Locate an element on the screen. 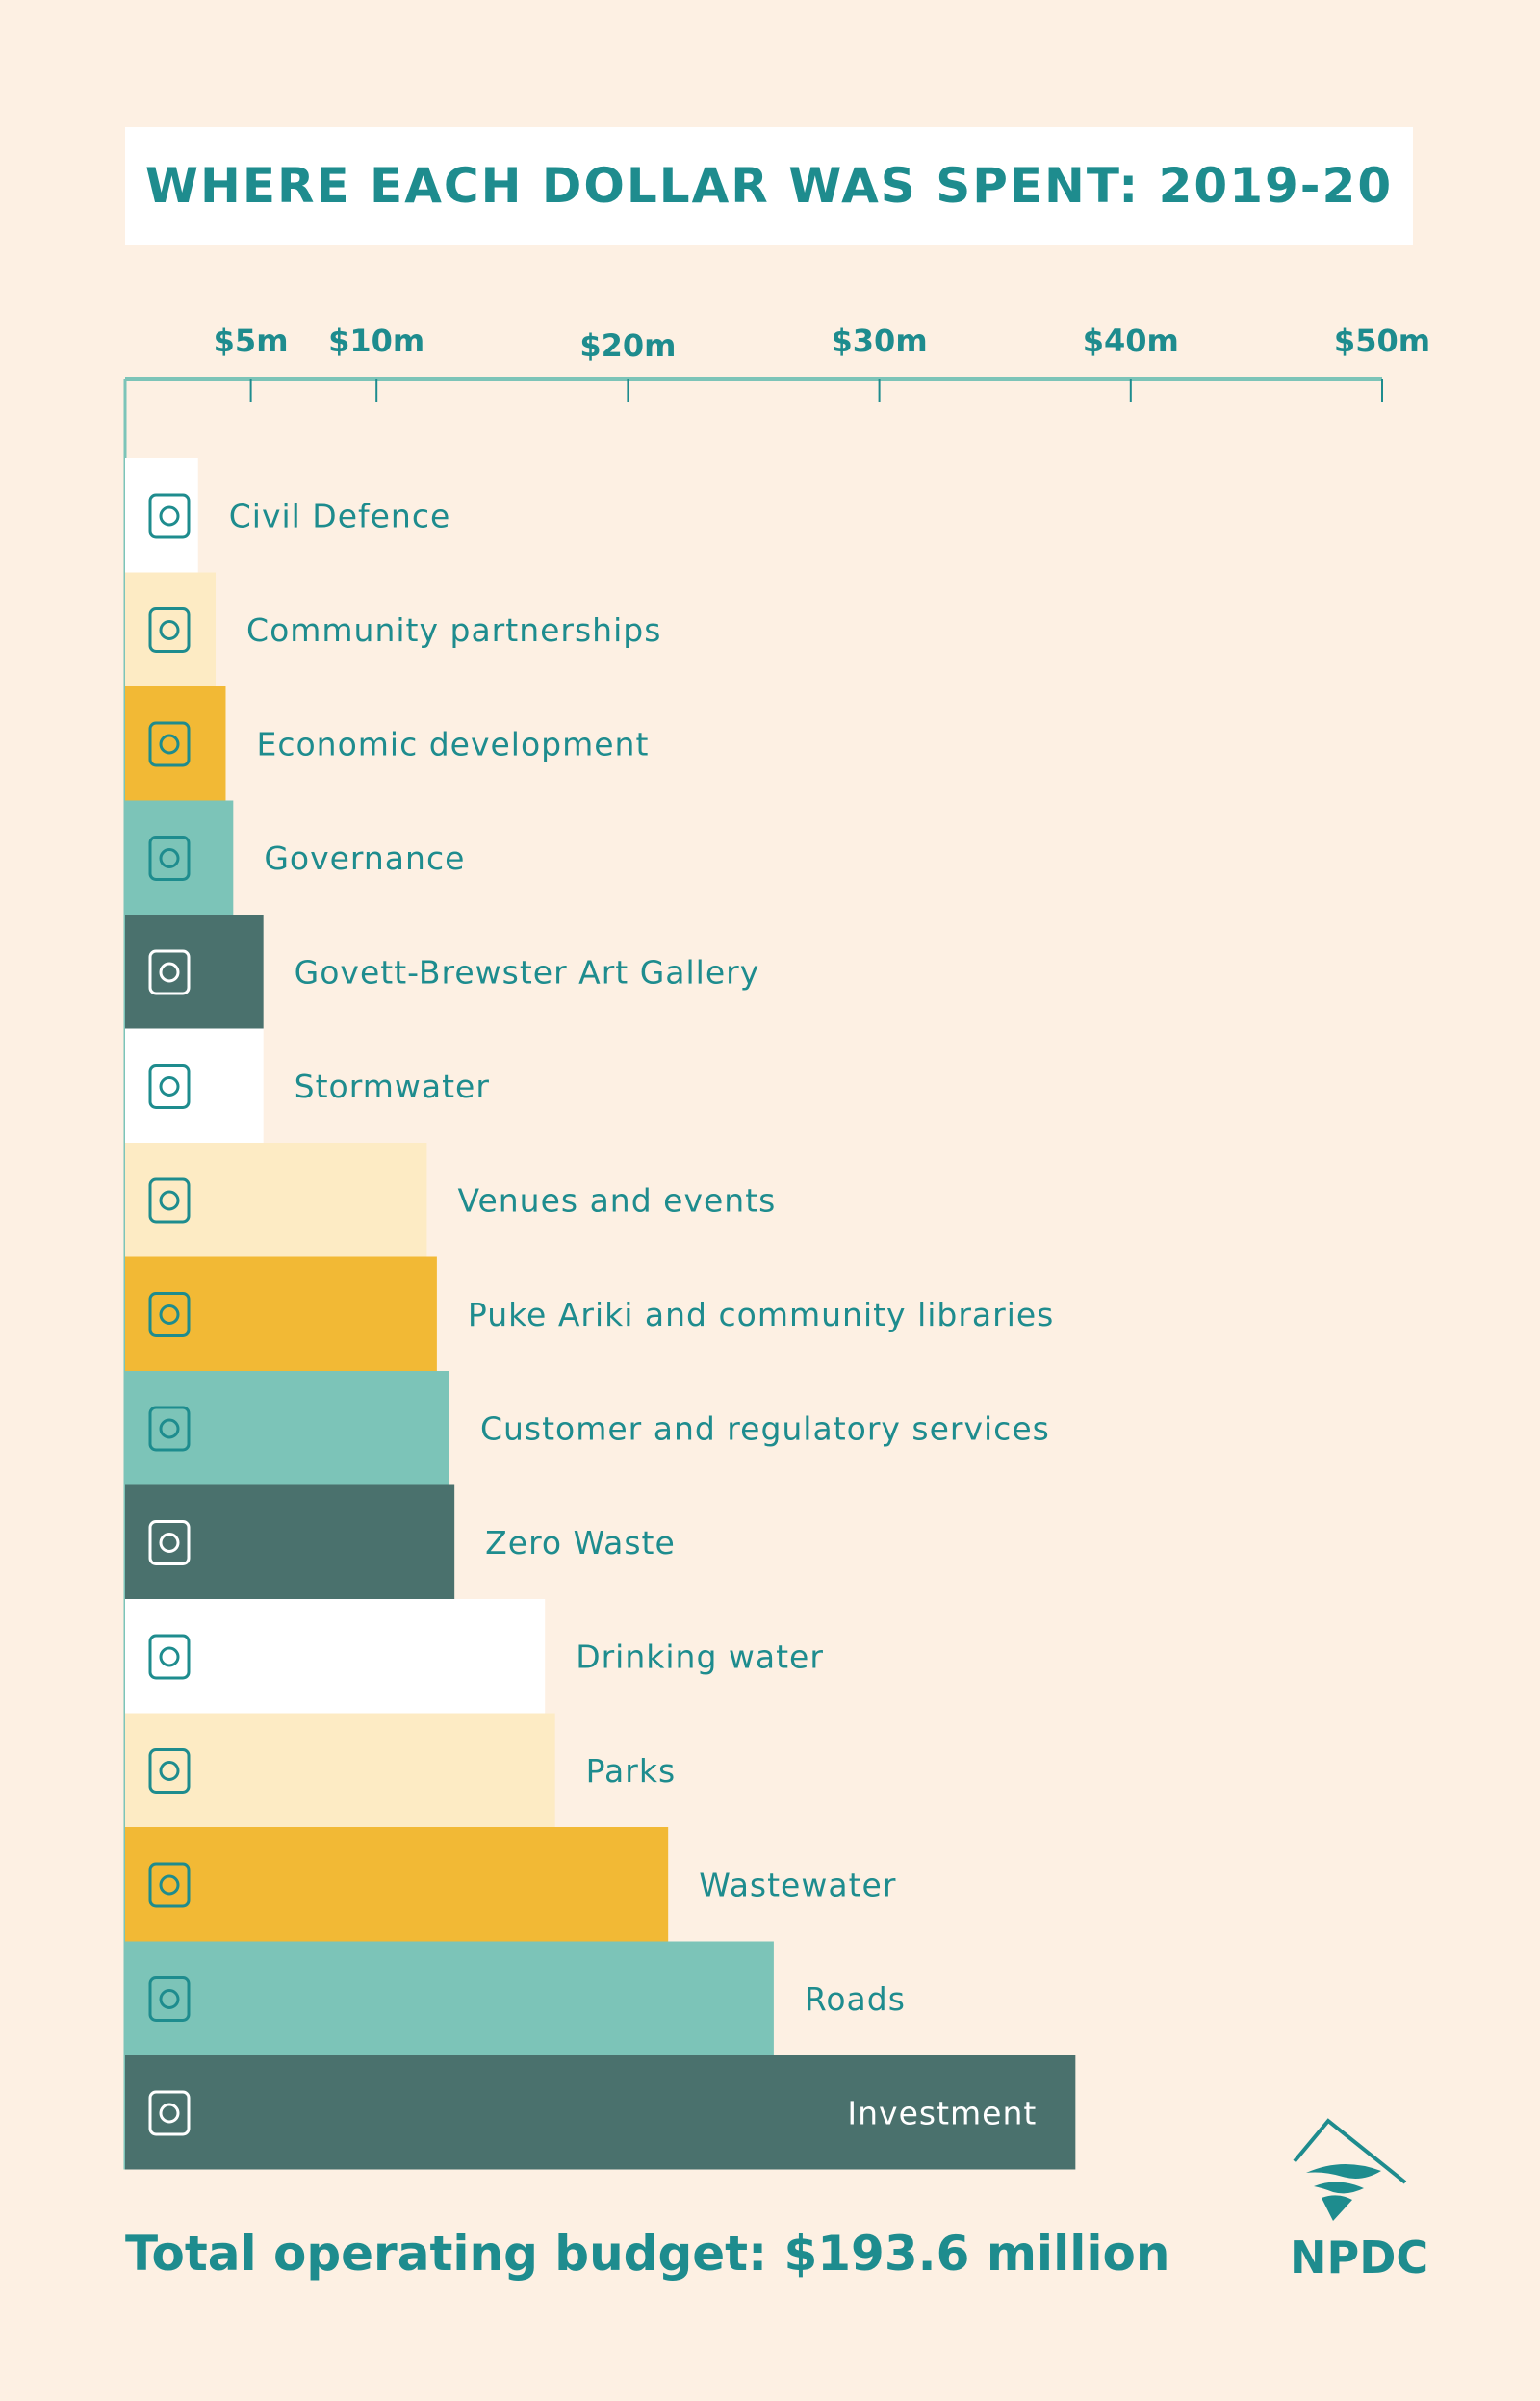  bar-label: Zero Waste is located at coordinates (580, 1543).